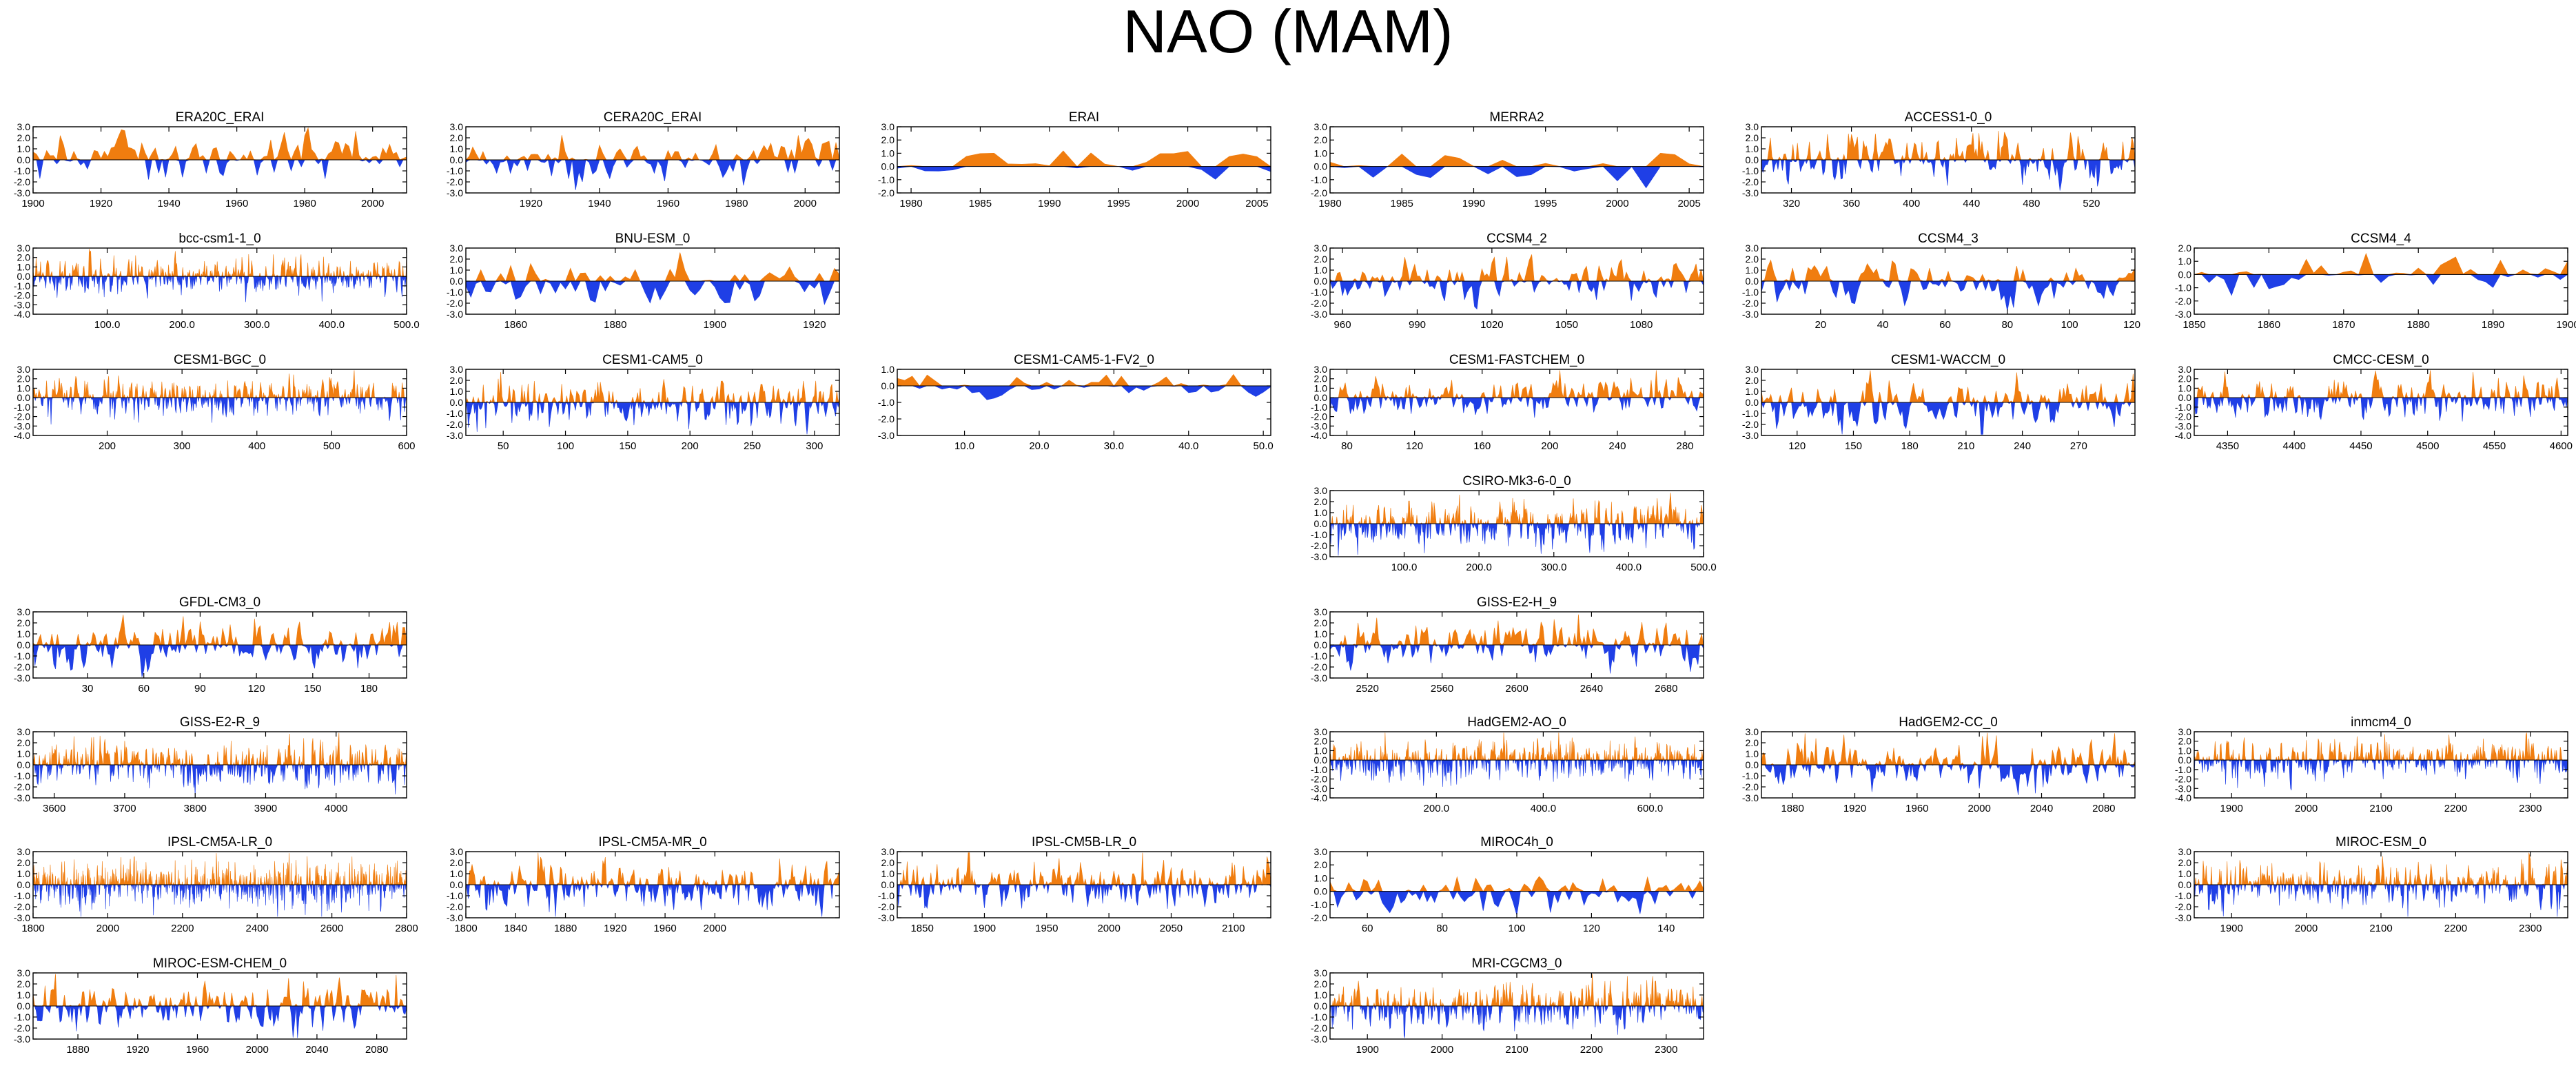 This screenshot has height=1068, width=2576. I want to click on x-tick-label: 2640, so click(1591, 689).